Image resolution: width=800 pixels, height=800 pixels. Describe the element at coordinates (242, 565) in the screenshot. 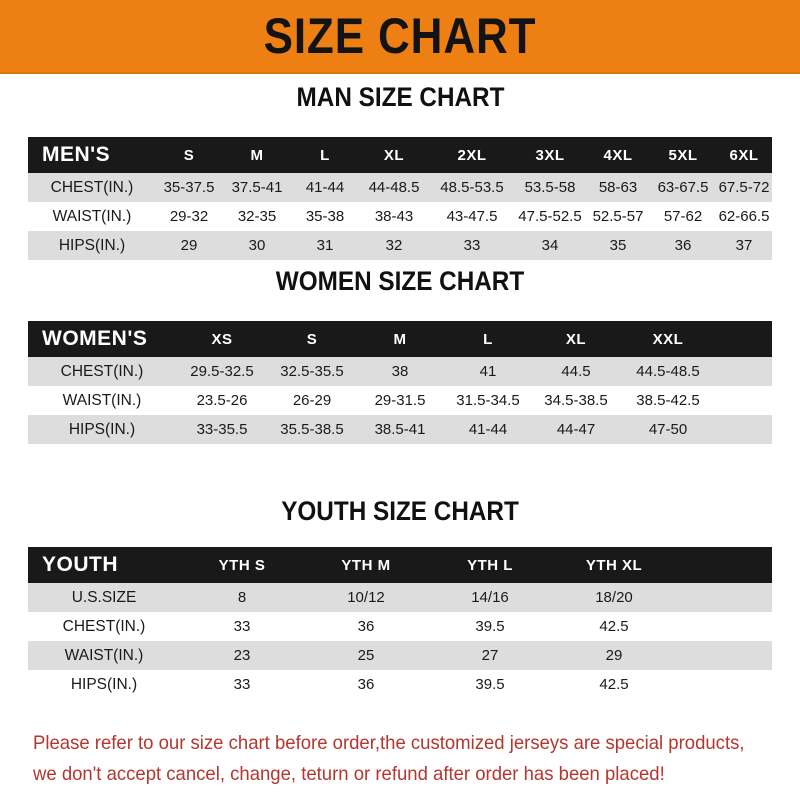

I see `youth-size-header-1: YTH S` at that location.